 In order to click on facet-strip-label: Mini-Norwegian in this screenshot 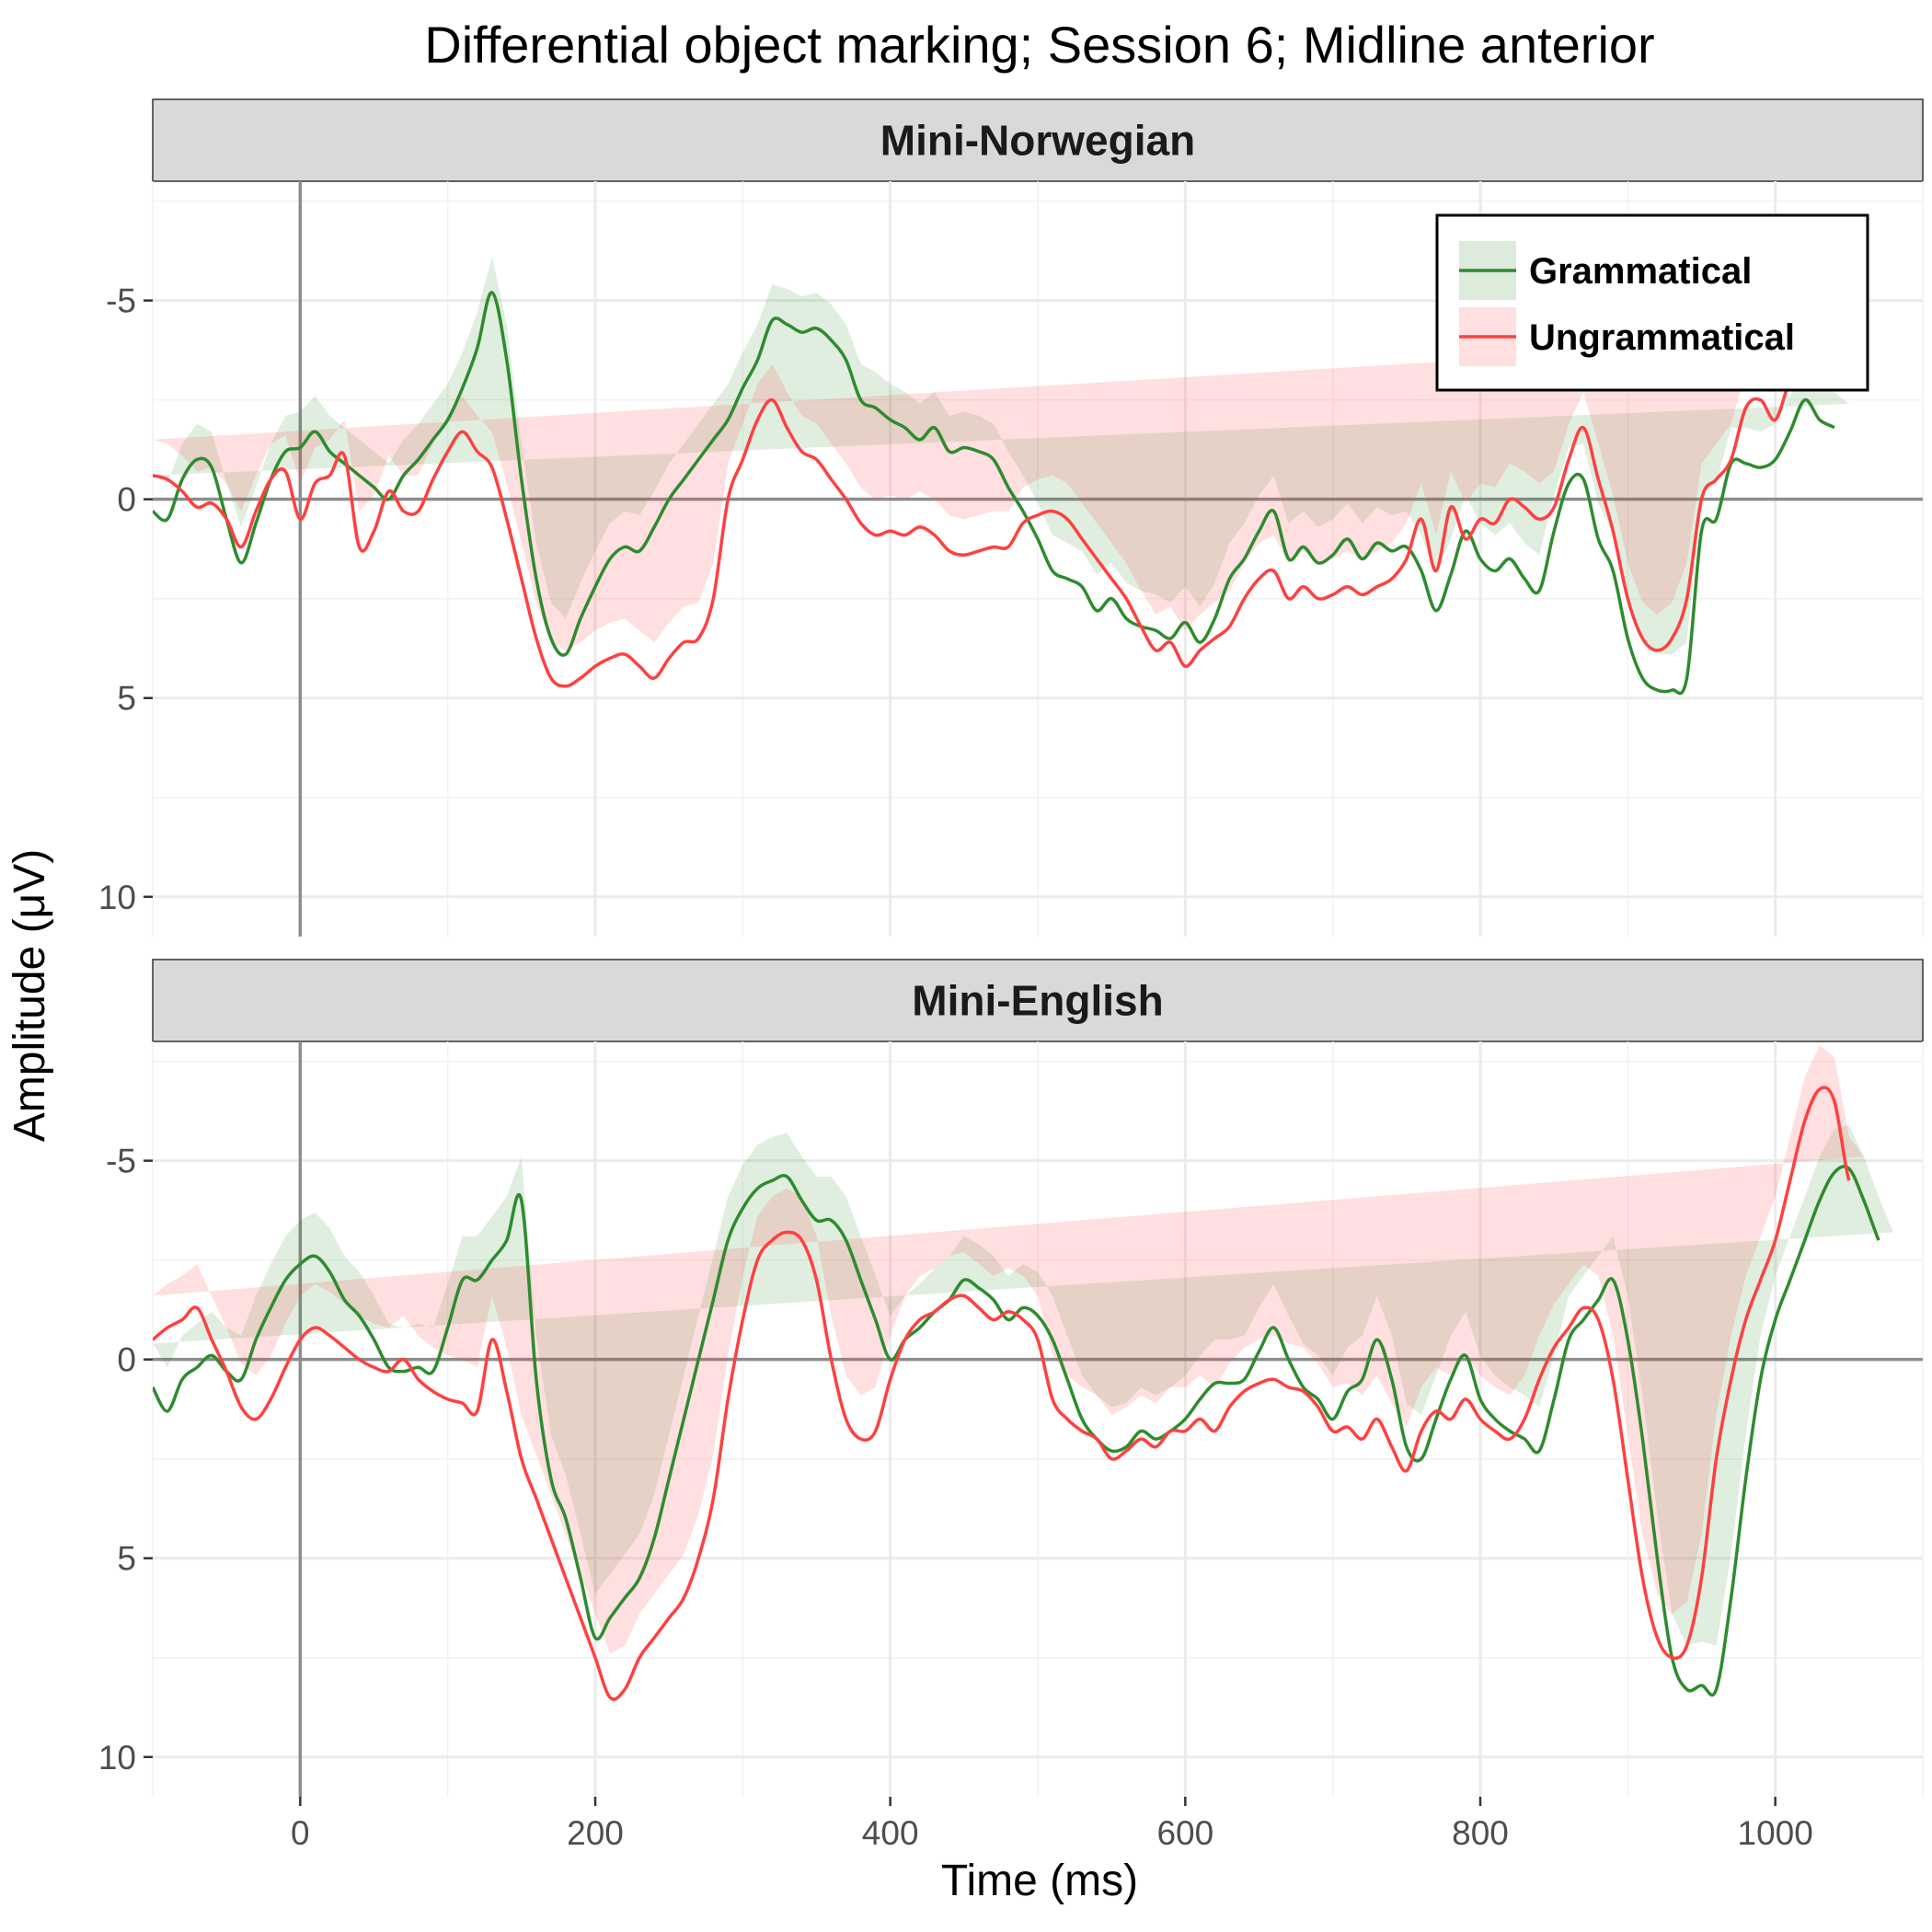, I will do `click(1037, 141)`.